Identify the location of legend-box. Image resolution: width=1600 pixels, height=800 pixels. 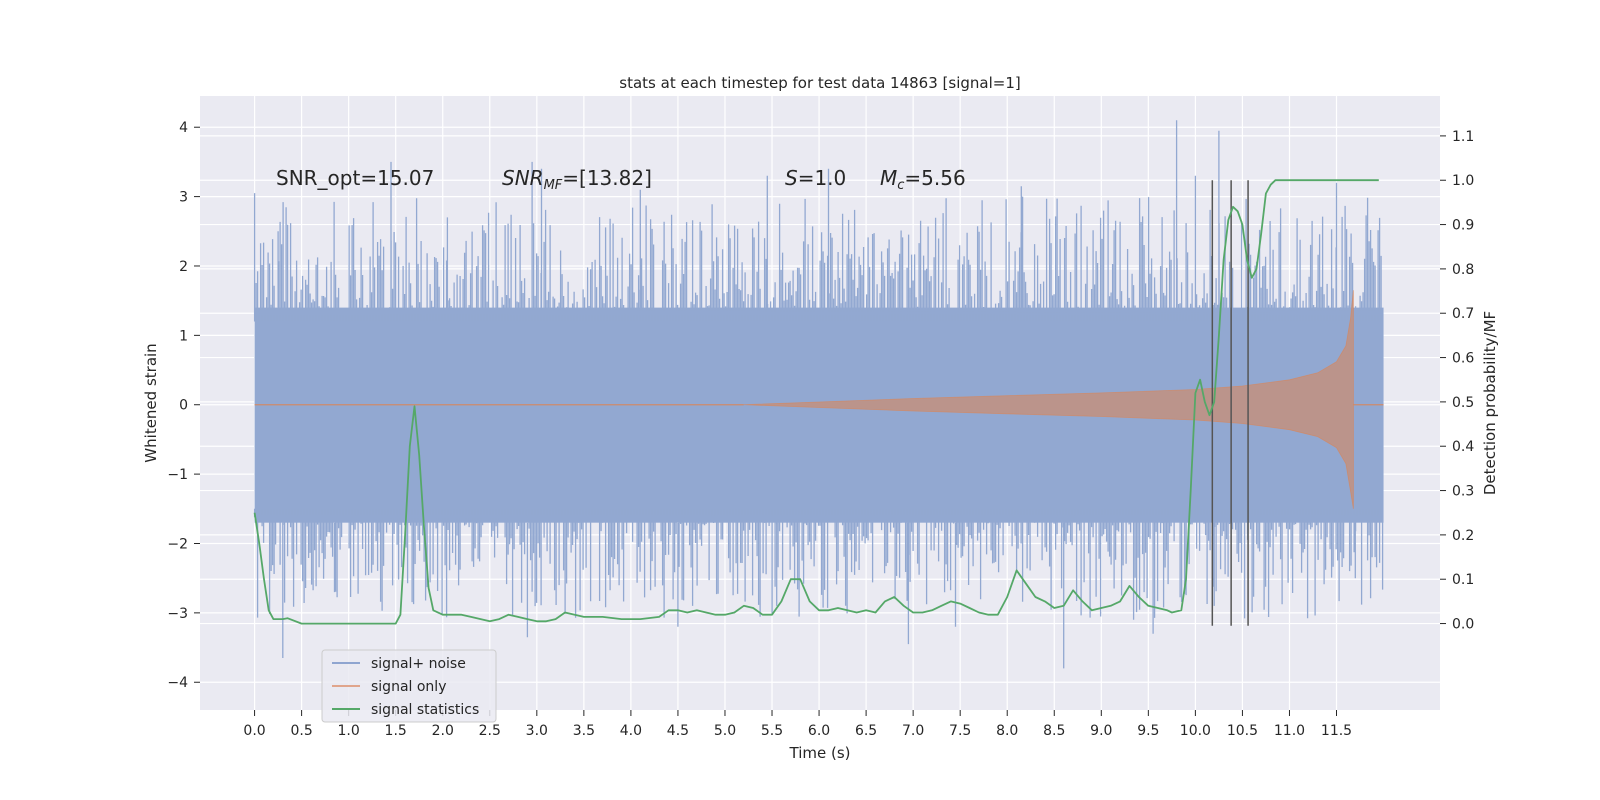
(409, 686).